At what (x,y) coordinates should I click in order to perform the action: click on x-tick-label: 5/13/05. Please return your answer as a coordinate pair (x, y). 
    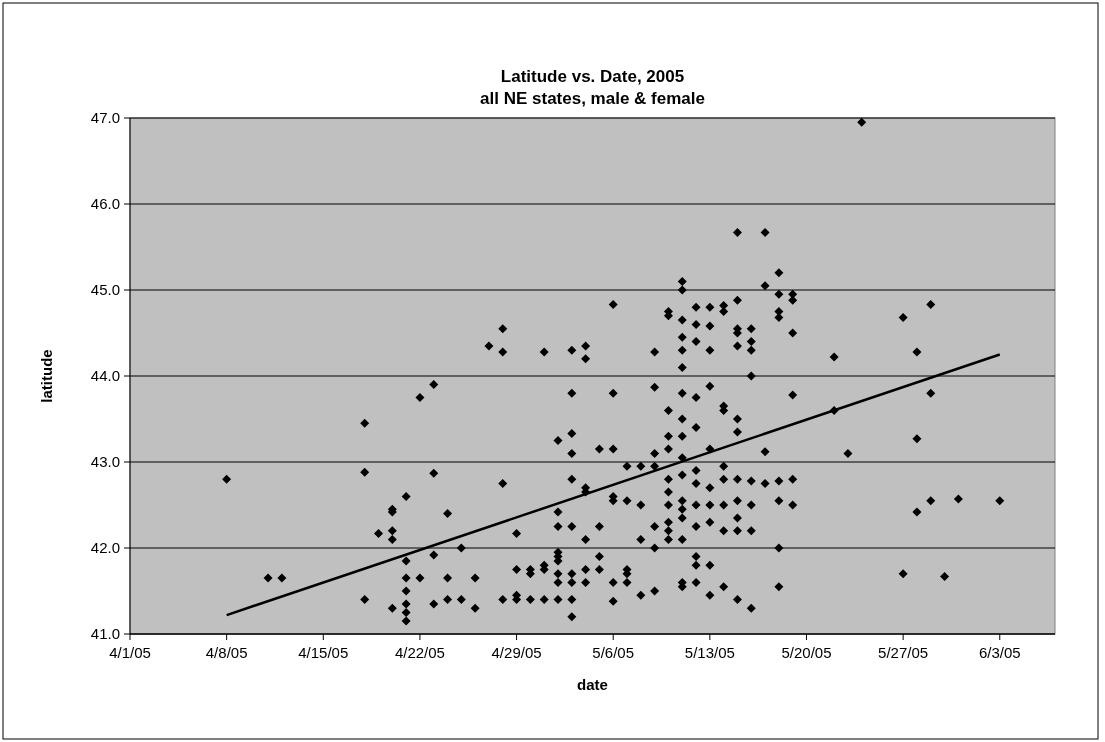
    Looking at the image, I should click on (709, 652).